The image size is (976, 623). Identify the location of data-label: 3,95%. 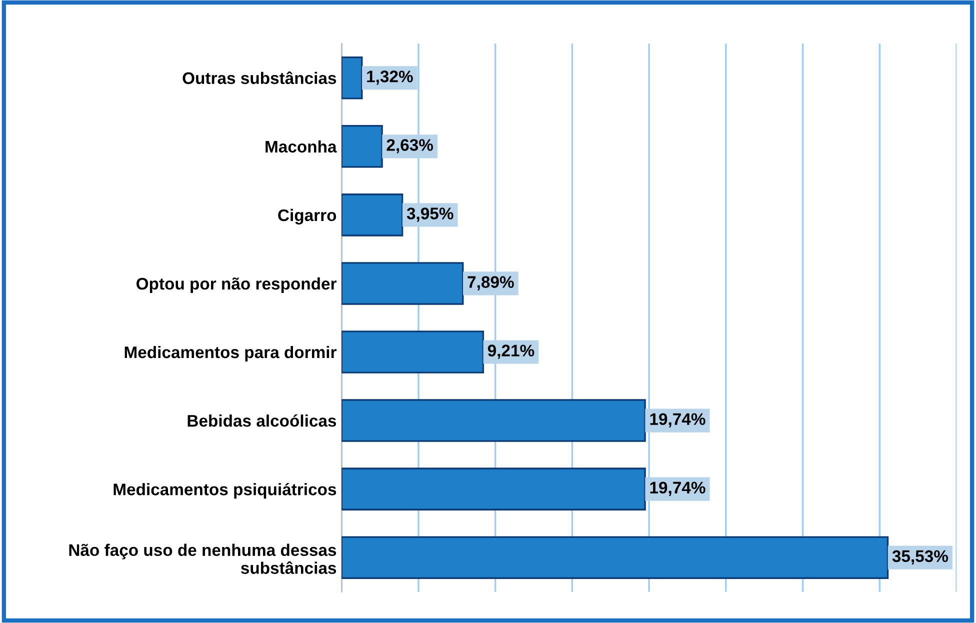
(430, 215).